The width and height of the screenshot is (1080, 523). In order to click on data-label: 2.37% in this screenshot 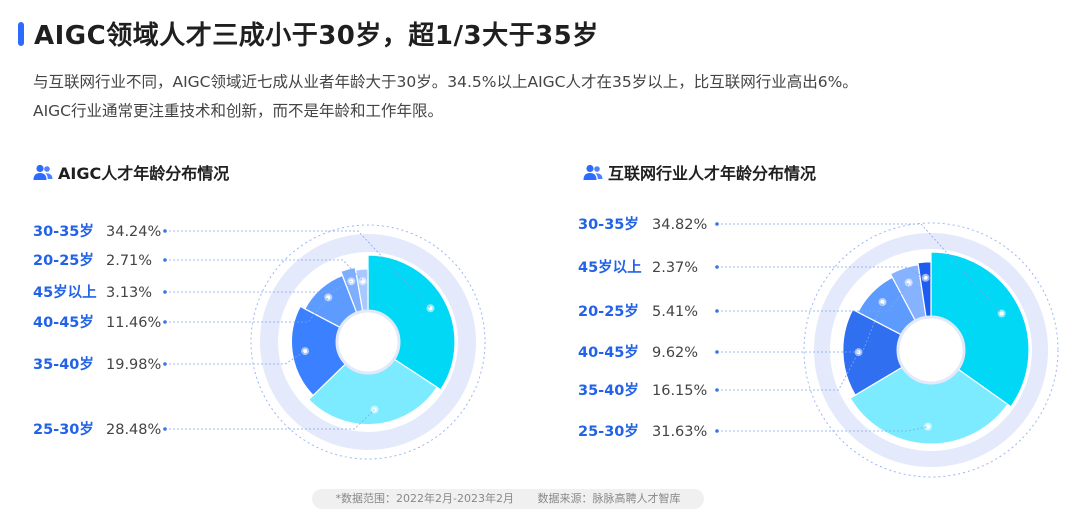, I will do `click(675, 268)`.